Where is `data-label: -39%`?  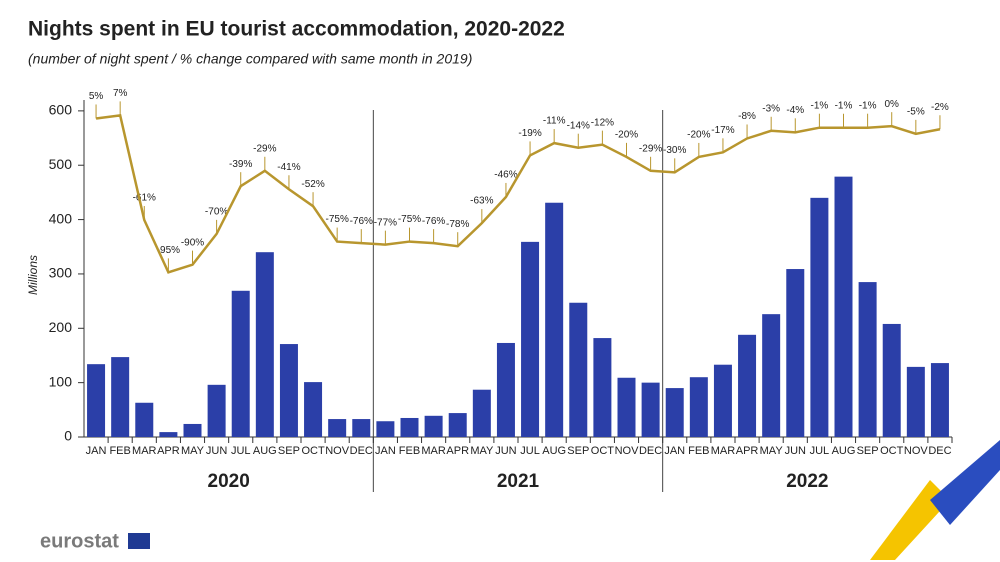 data-label: -39% is located at coordinates (240, 164).